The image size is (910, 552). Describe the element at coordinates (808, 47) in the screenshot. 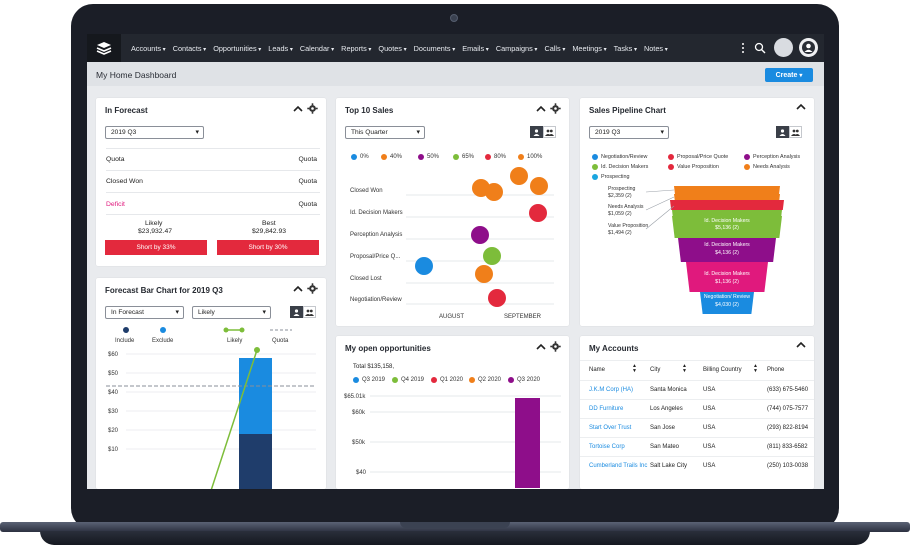

I see `user-avatar-icon` at that location.